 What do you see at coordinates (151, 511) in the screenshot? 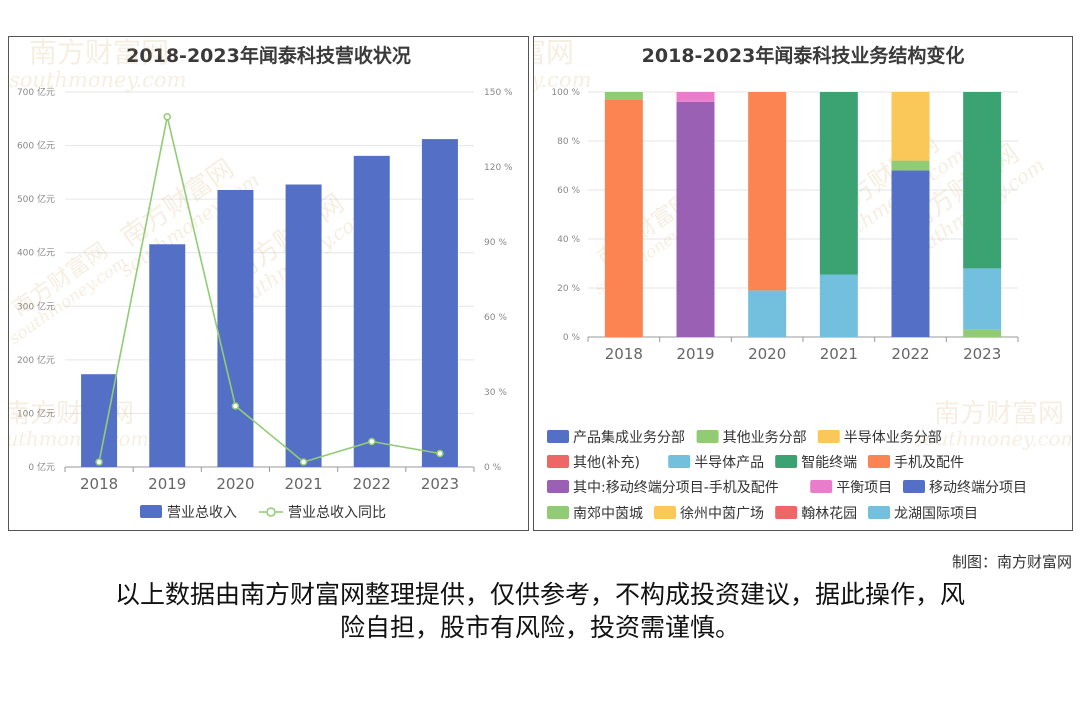
I see `legend-swatch-revenue` at bounding box center [151, 511].